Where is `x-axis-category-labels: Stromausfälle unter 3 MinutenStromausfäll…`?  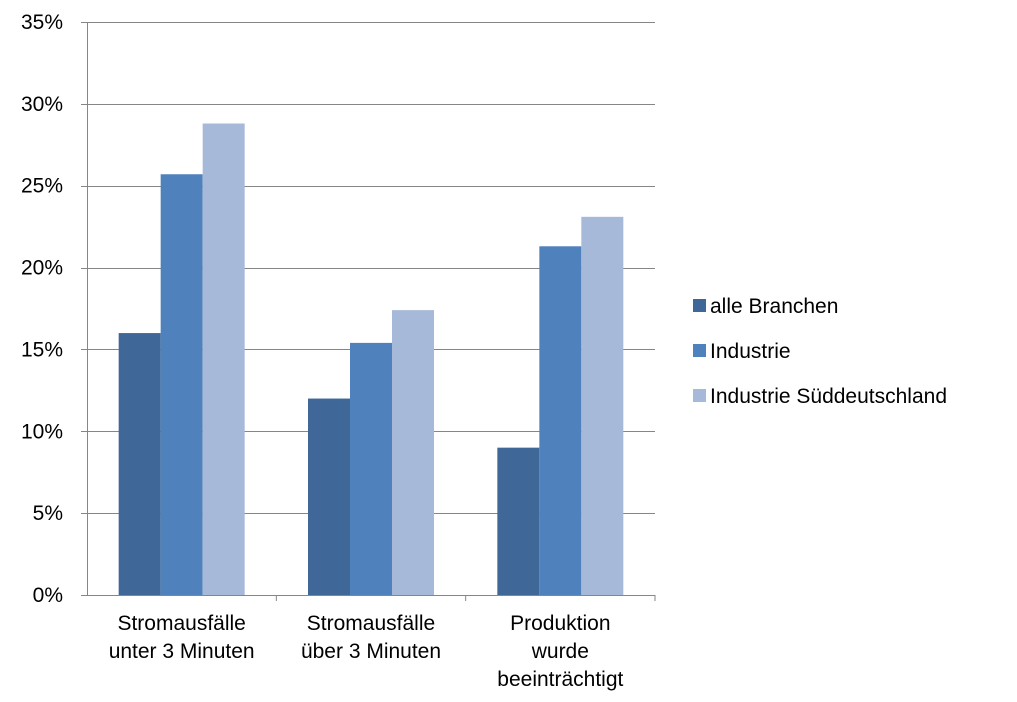
x-axis-category-labels: Stromausfälle unter 3 MinutenStromausfäll… is located at coordinates (366, 651).